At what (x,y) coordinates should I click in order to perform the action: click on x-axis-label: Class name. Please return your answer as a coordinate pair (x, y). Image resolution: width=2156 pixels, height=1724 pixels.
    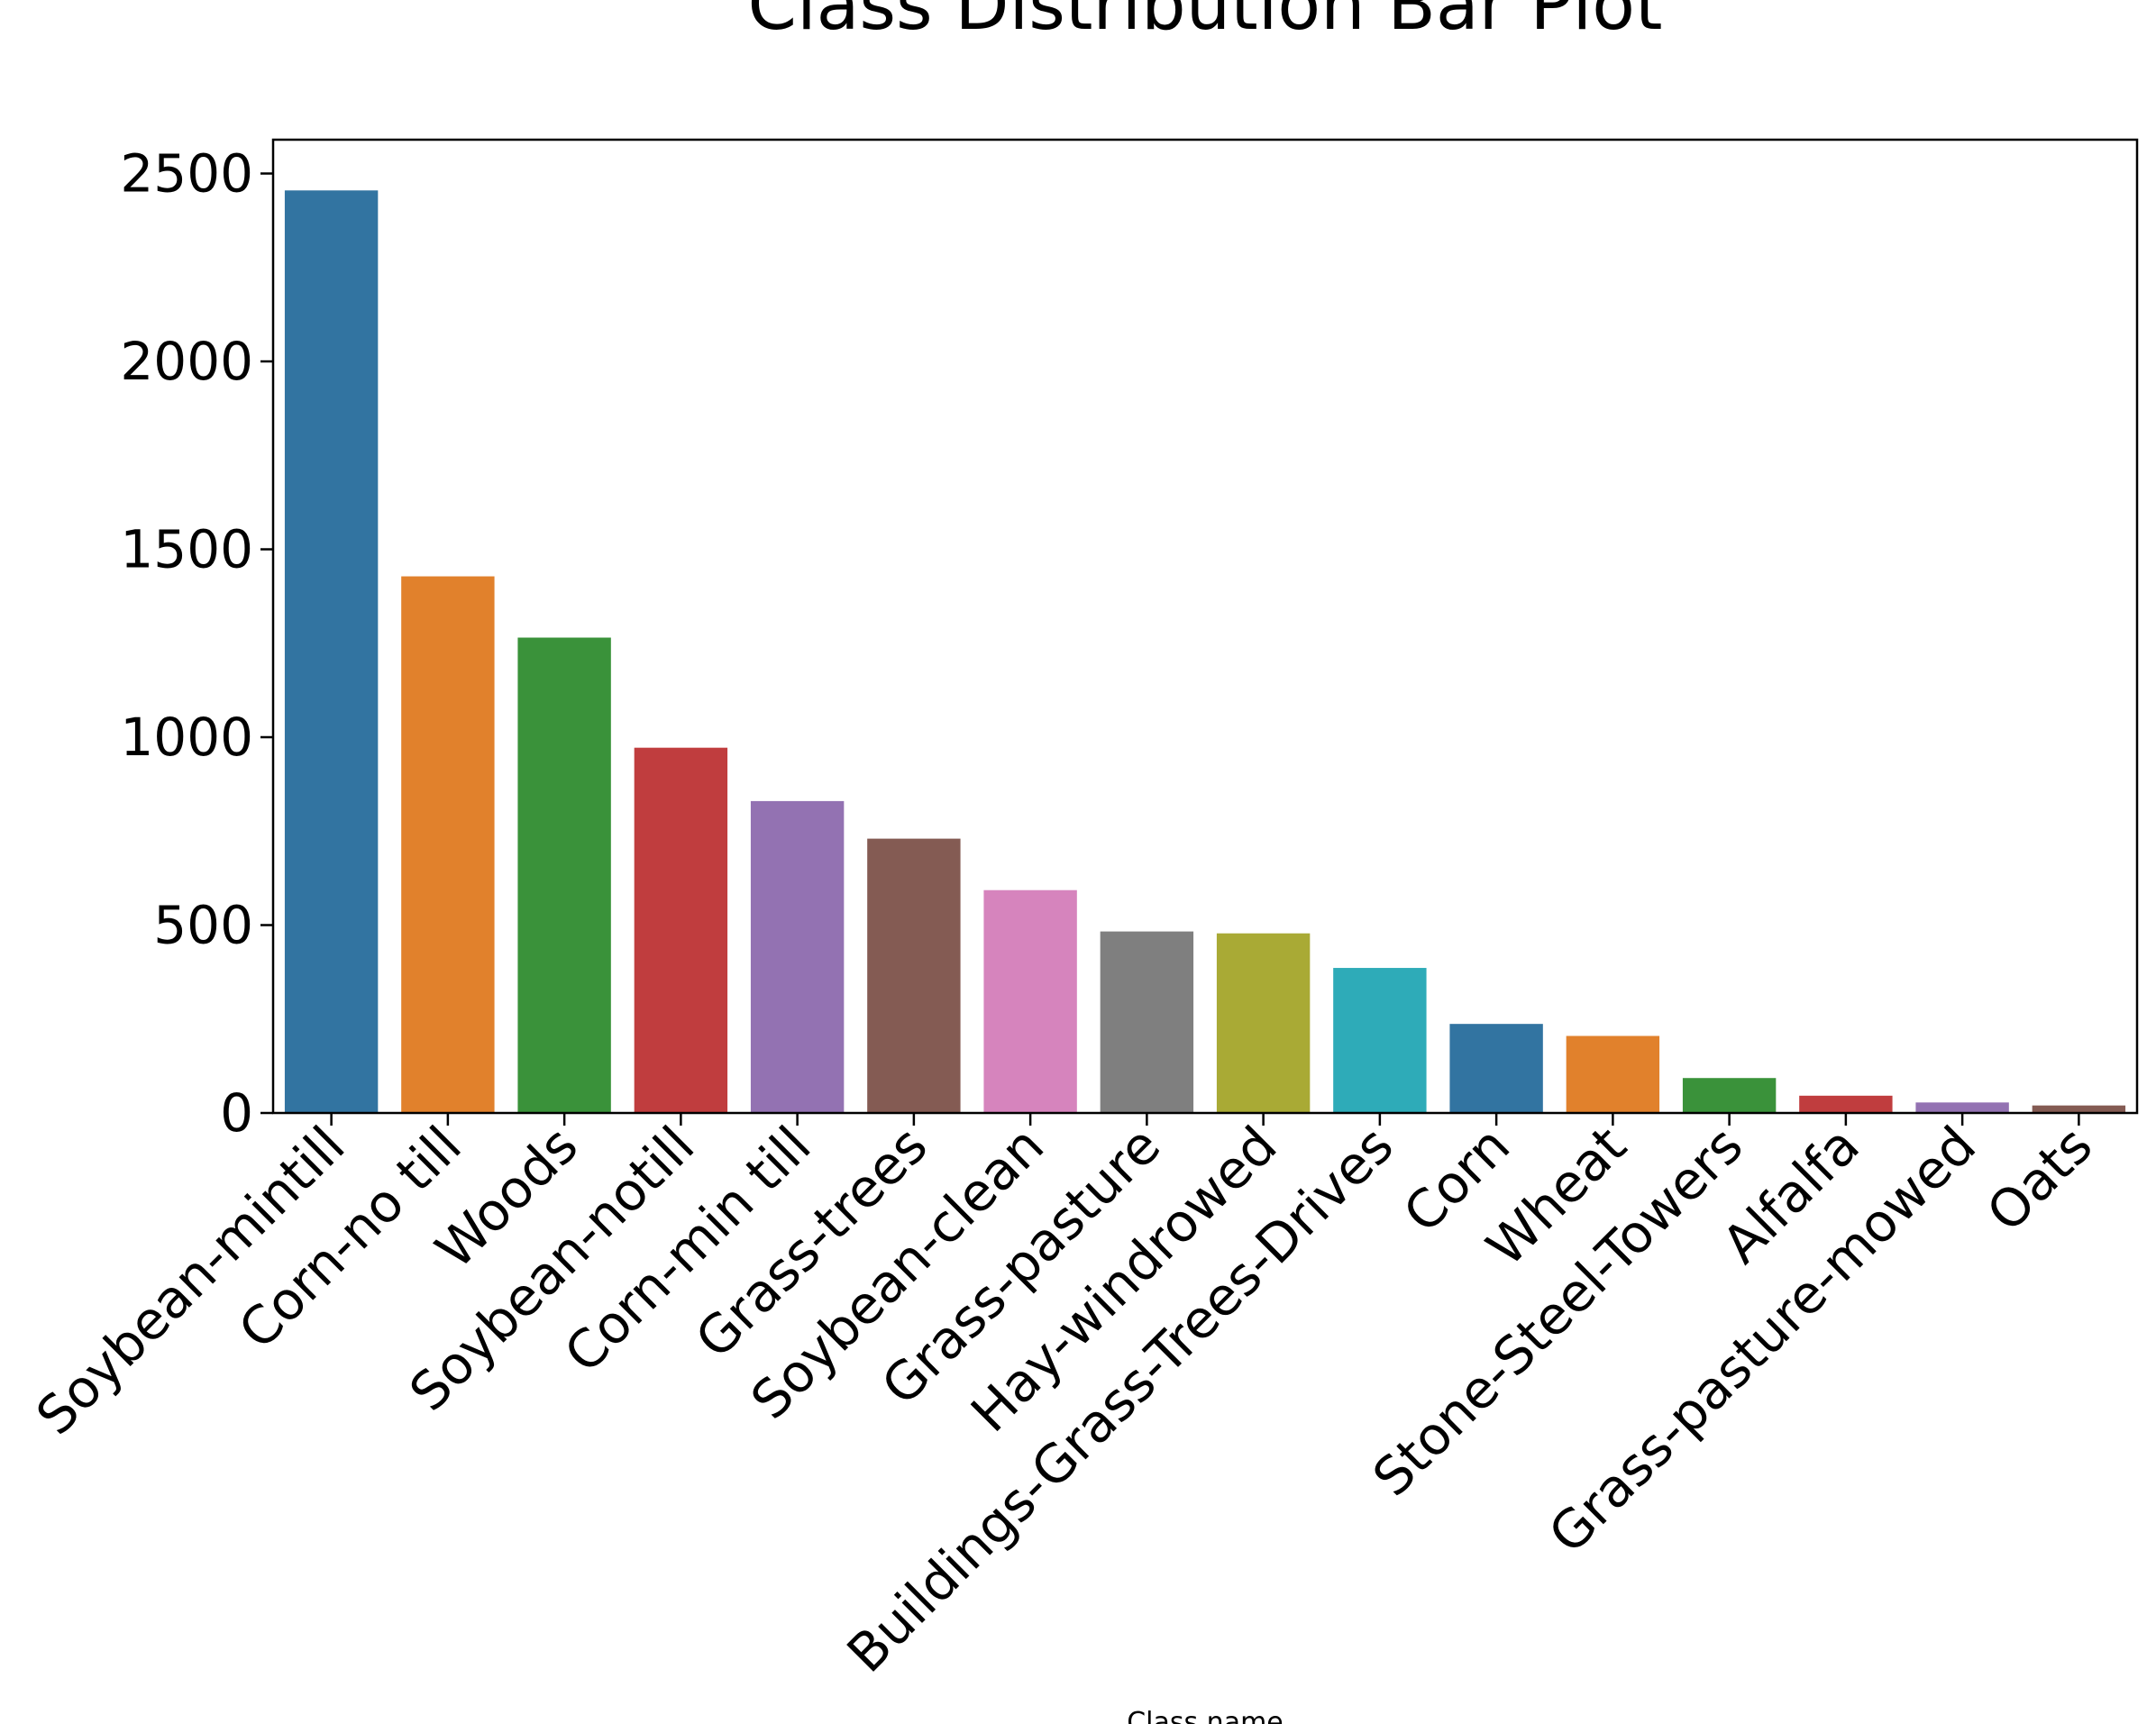
    Looking at the image, I should click on (1205, 1715).